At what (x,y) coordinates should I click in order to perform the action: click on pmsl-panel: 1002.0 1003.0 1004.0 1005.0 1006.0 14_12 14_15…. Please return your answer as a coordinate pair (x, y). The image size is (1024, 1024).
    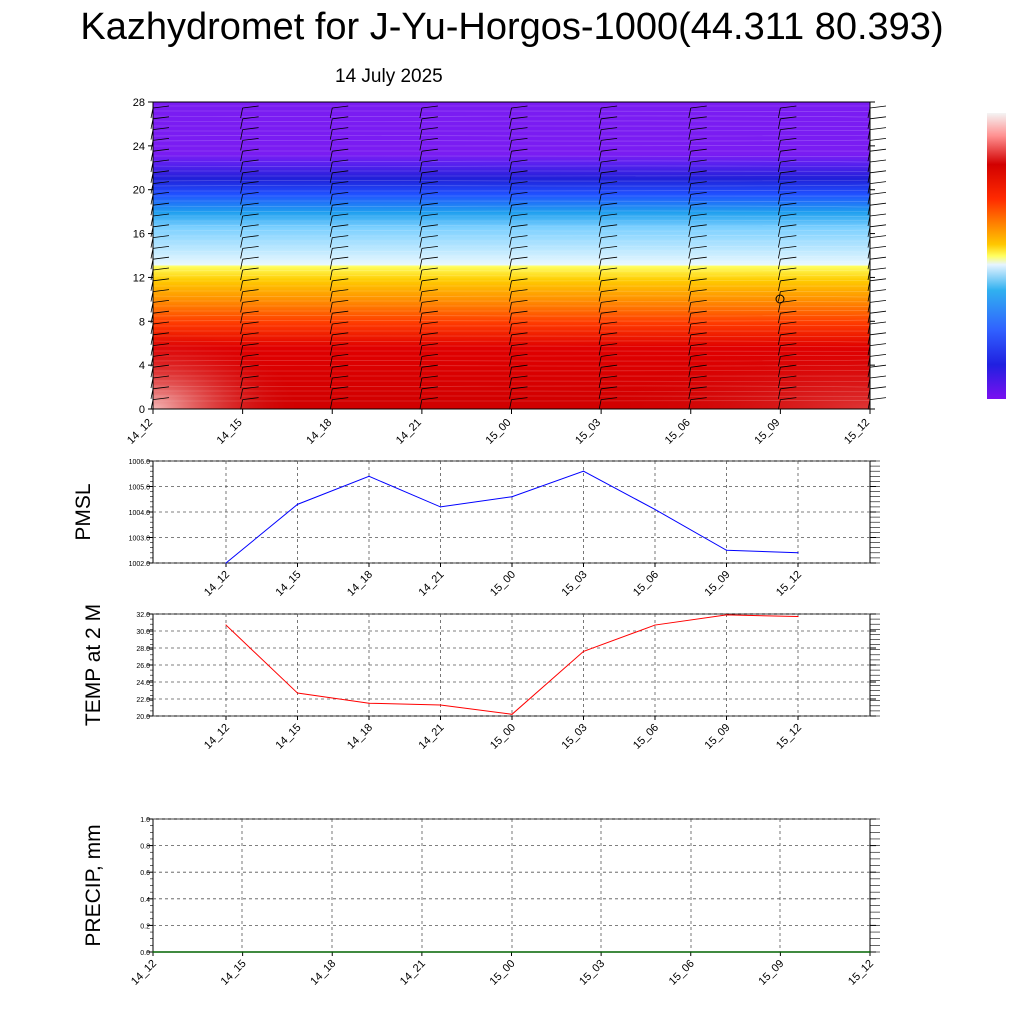
    Looking at the image, I should click on (476, 529).